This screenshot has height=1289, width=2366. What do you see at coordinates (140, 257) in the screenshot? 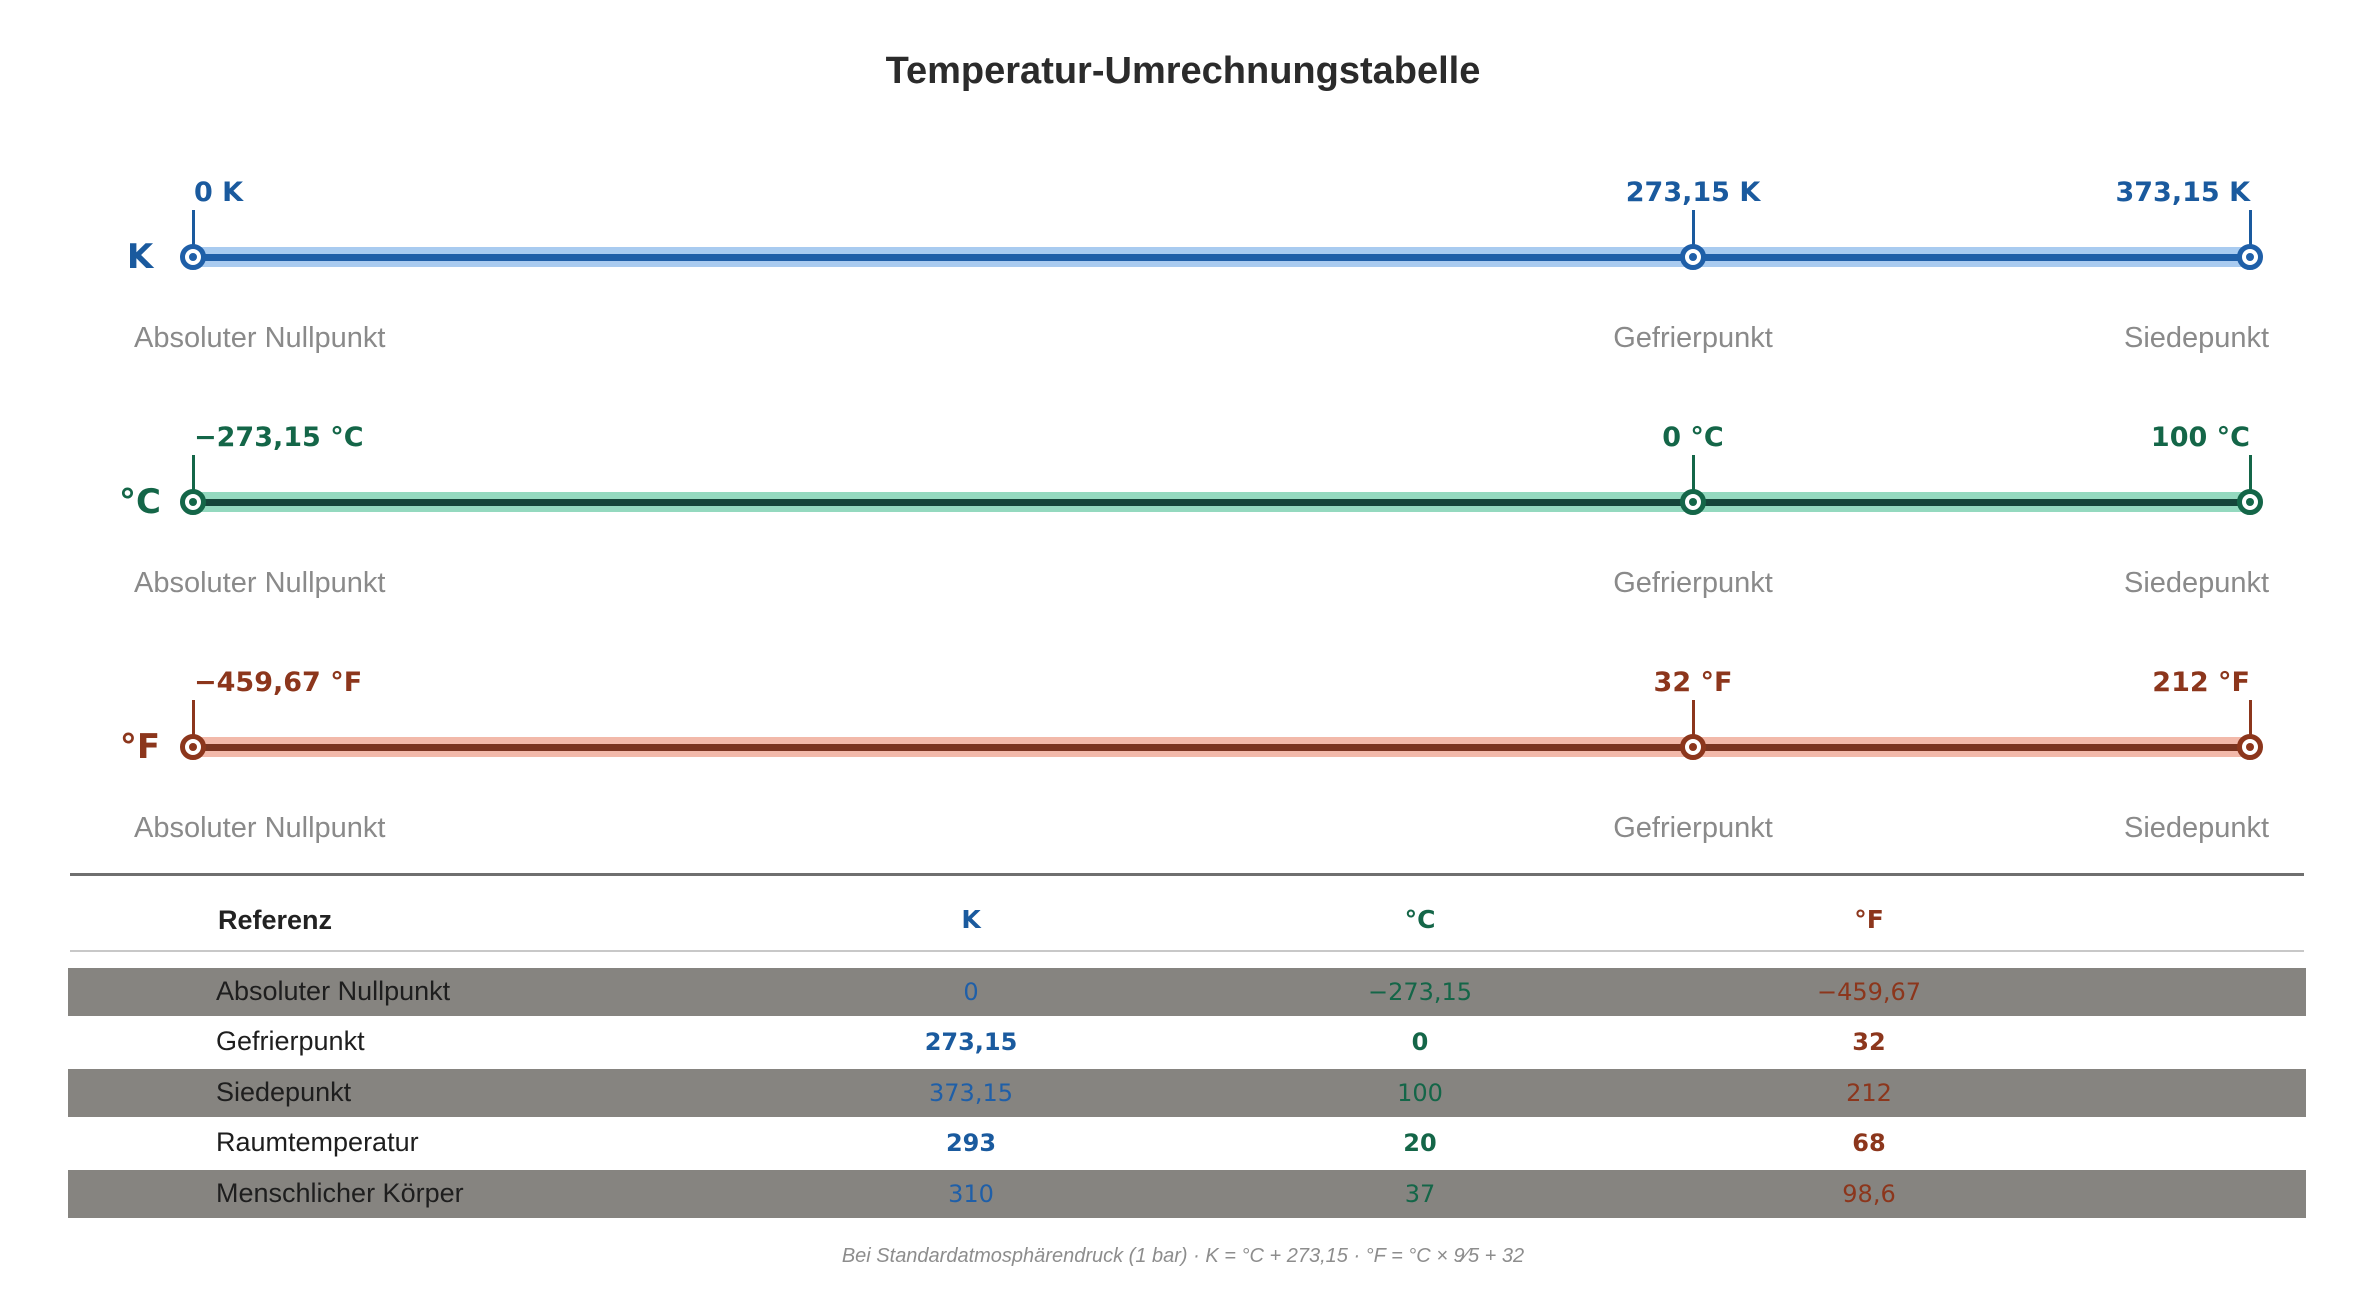
I see `scale-unit-label: K` at bounding box center [140, 257].